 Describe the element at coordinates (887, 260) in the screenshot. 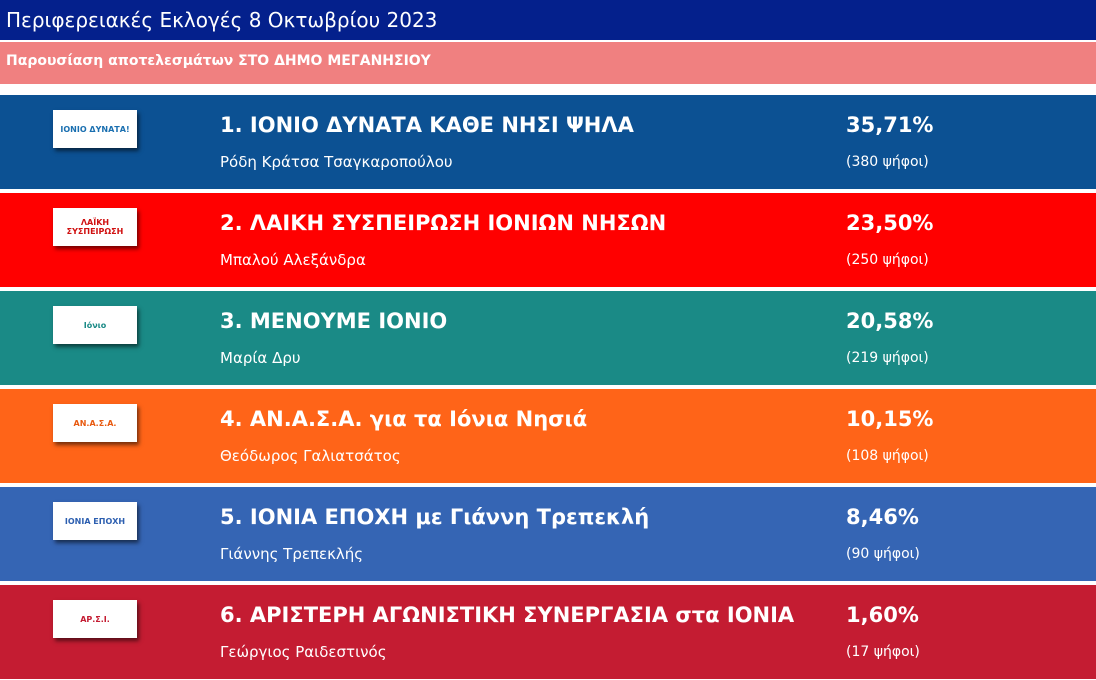

I see `vote-count: (250 ψήφοι)` at that location.